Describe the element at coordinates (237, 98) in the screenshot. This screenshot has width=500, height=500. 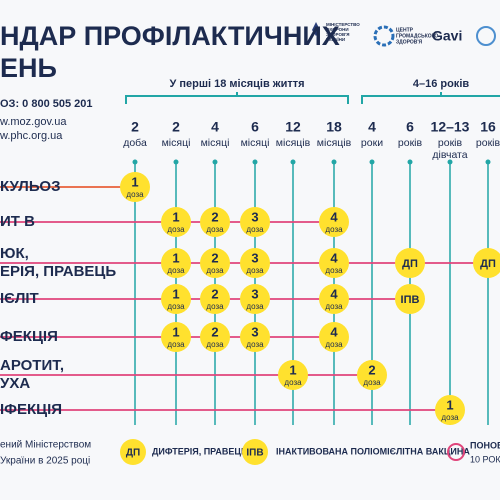
I see `group-bracket` at that location.